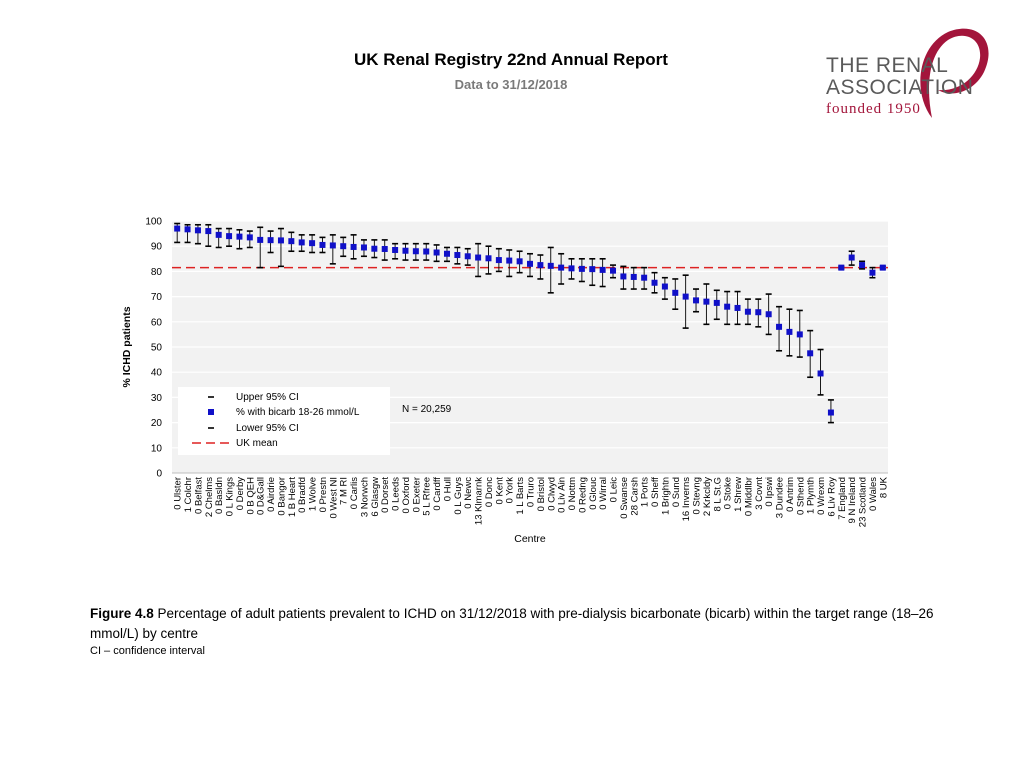  I want to click on legend-upper-label: Upper 95% CI, so click(267, 397).